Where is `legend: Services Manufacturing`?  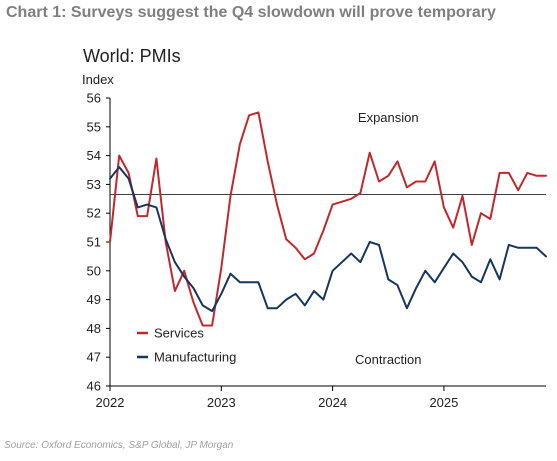
legend: Services Manufacturing is located at coordinates (186, 345).